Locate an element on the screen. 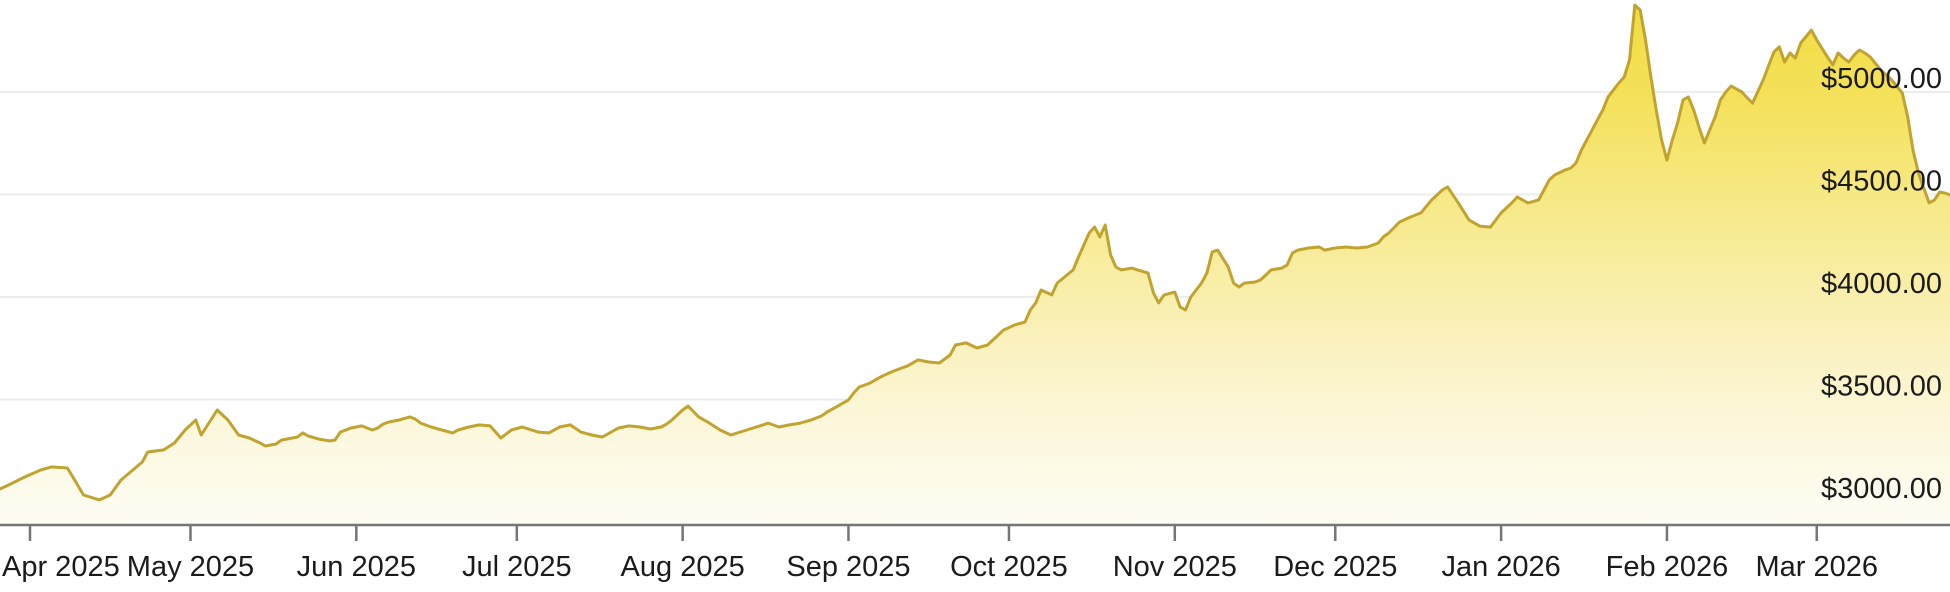  y-tick-label: $5000.00 is located at coordinates (1881, 79).